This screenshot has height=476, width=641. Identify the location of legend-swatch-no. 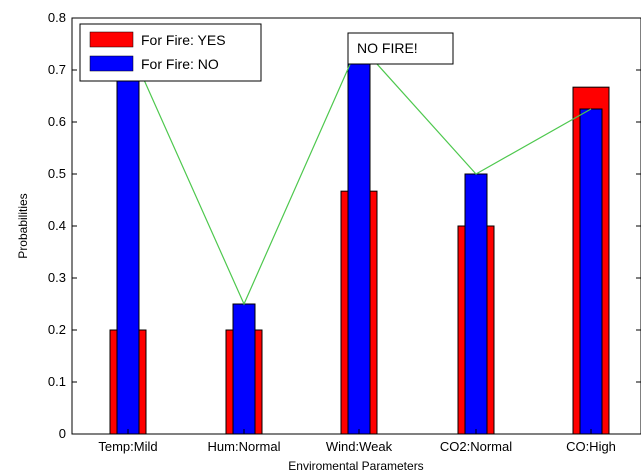
(111, 63).